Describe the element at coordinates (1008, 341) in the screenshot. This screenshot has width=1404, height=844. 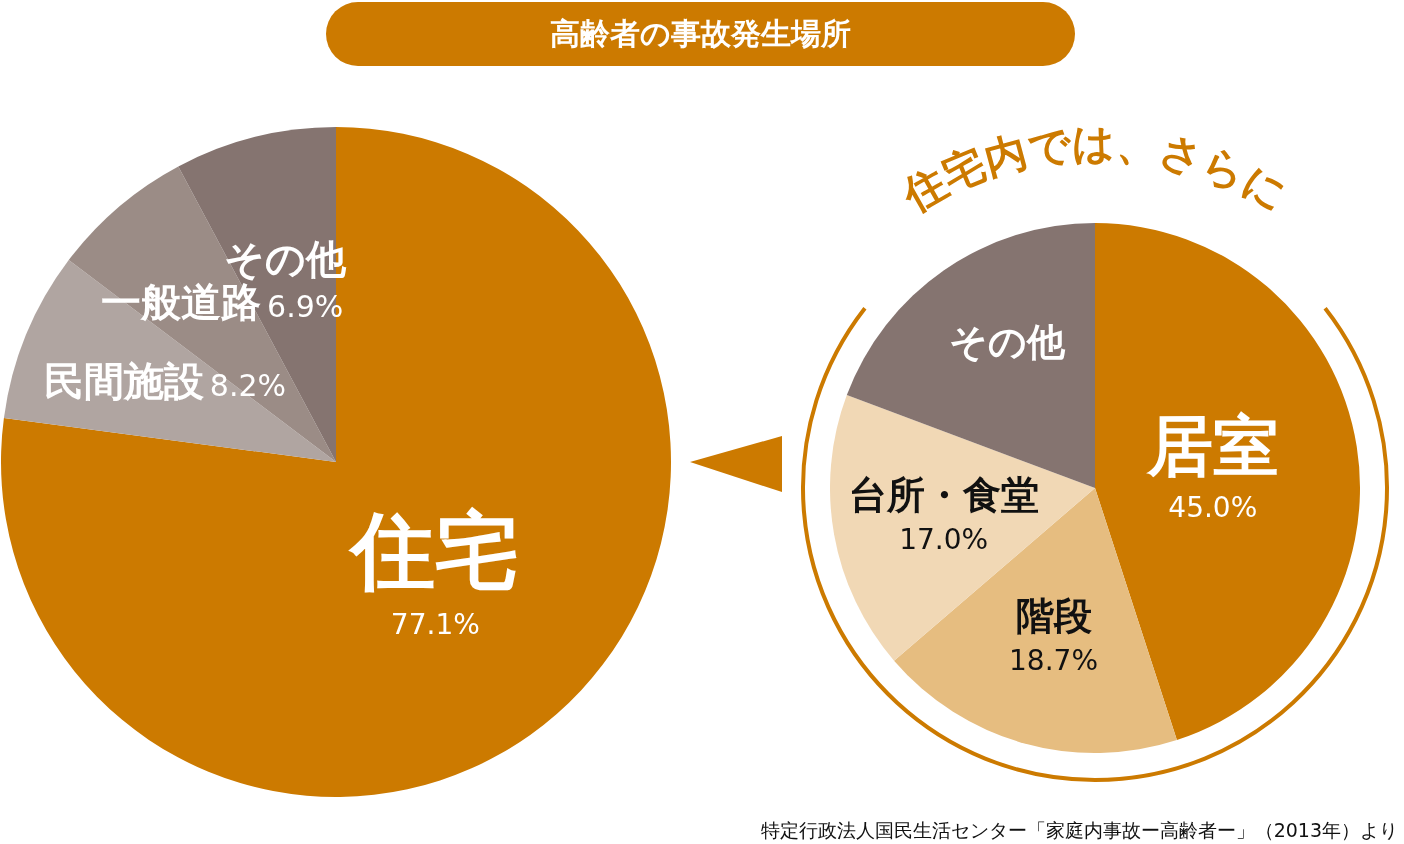
I see `slice-label: その他` at that location.